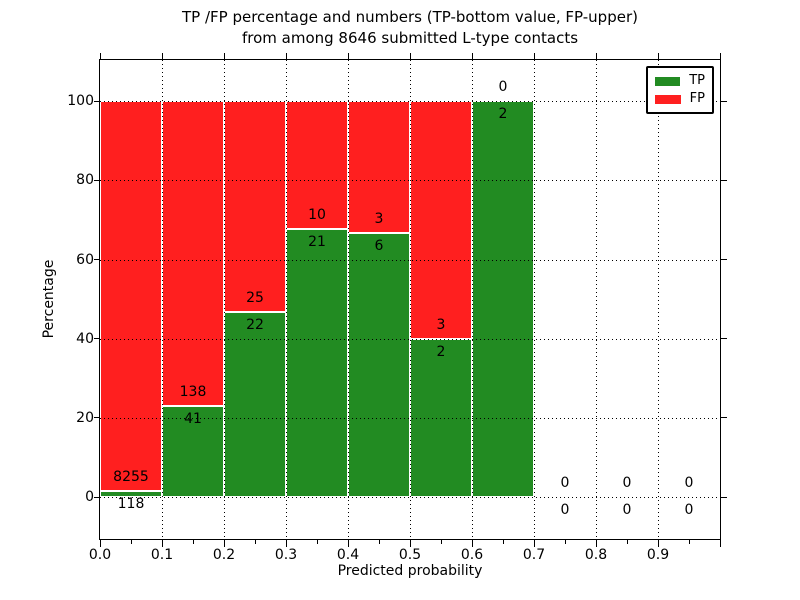 Image resolution: width=800 pixels, height=600 pixels. What do you see at coordinates (224, 555) in the screenshot?
I see `x-tick-label: 0.2` at bounding box center [224, 555].